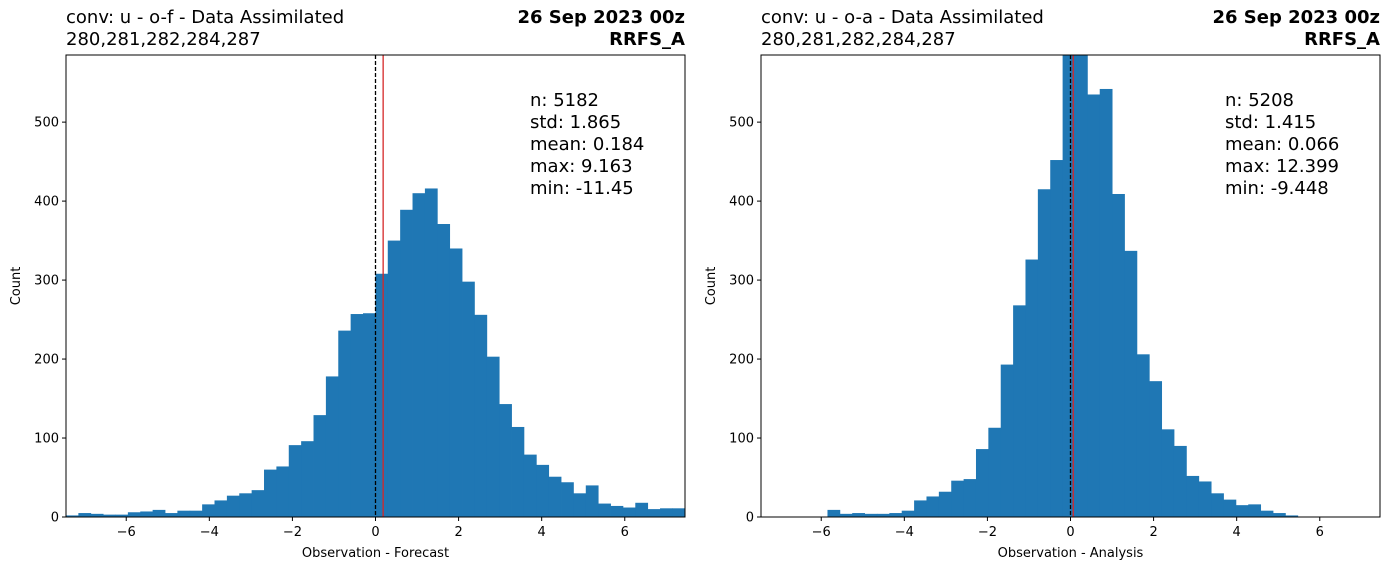 This screenshot has height=570, width=1390. Describe the element at coordinates (741, 360) in the screenshot. I see `y-tick-label: 200` at that location.